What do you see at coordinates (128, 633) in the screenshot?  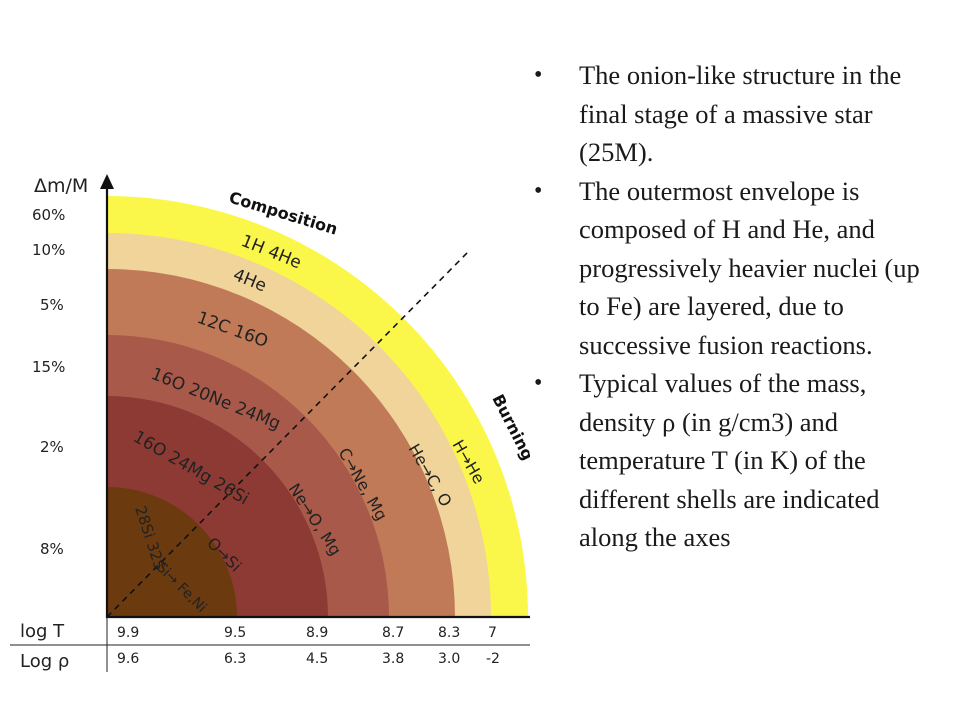 I see `log-t-value: 9.9` at bounding box center [128, 633].